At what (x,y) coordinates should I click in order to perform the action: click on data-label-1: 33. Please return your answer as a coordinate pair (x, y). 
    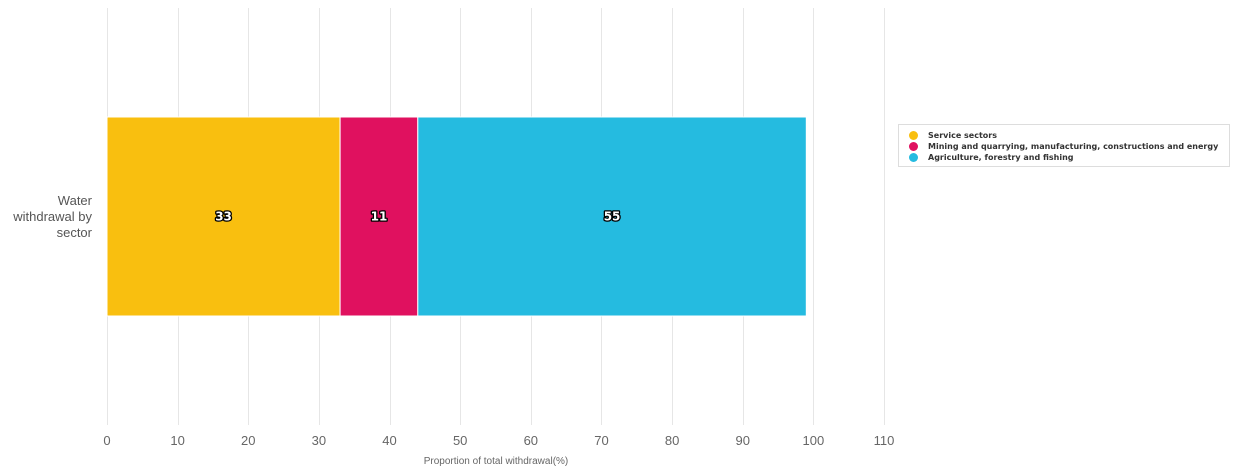
    Looking at the image, I should click on (223, 217).